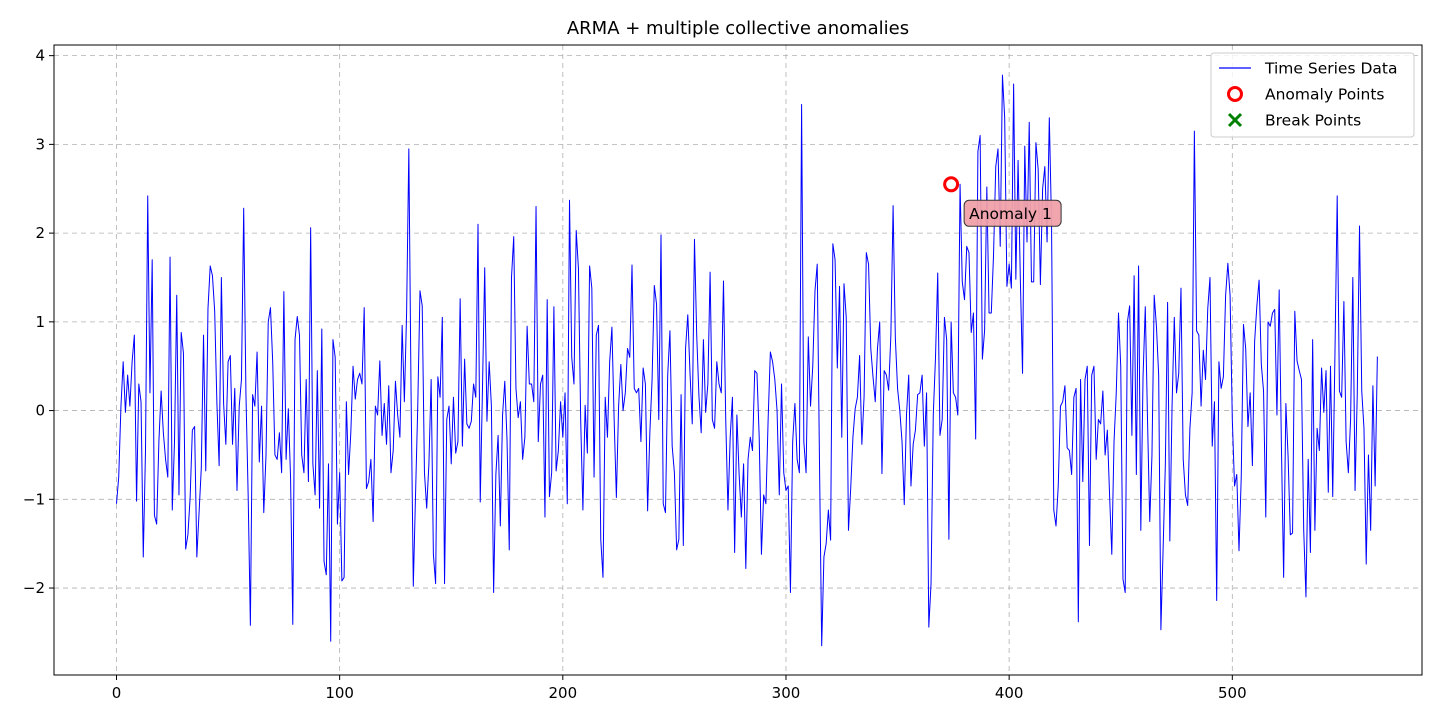  Describe the element at coordinates (562, 693) in the screenshot. I see `x-tick-label: 200` at that location.